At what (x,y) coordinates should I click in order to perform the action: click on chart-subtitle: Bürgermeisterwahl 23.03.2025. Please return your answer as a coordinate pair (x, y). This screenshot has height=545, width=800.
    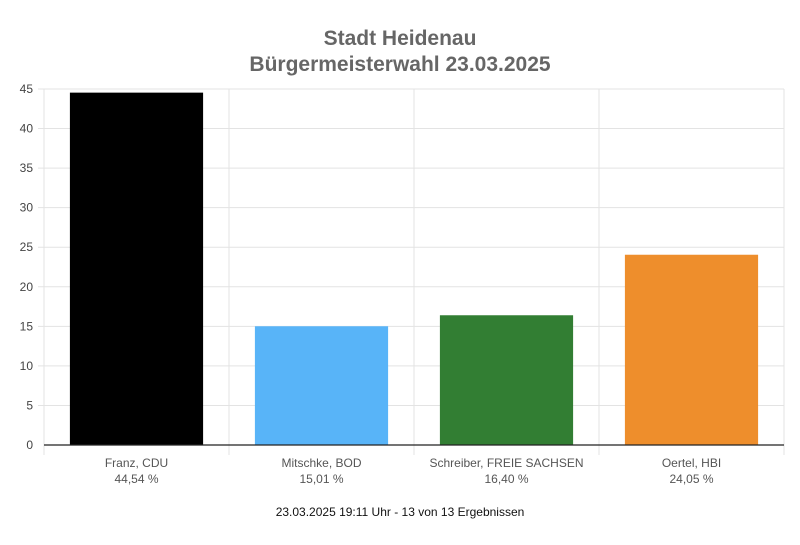
    Looking at the image, I should click on (399, 64).